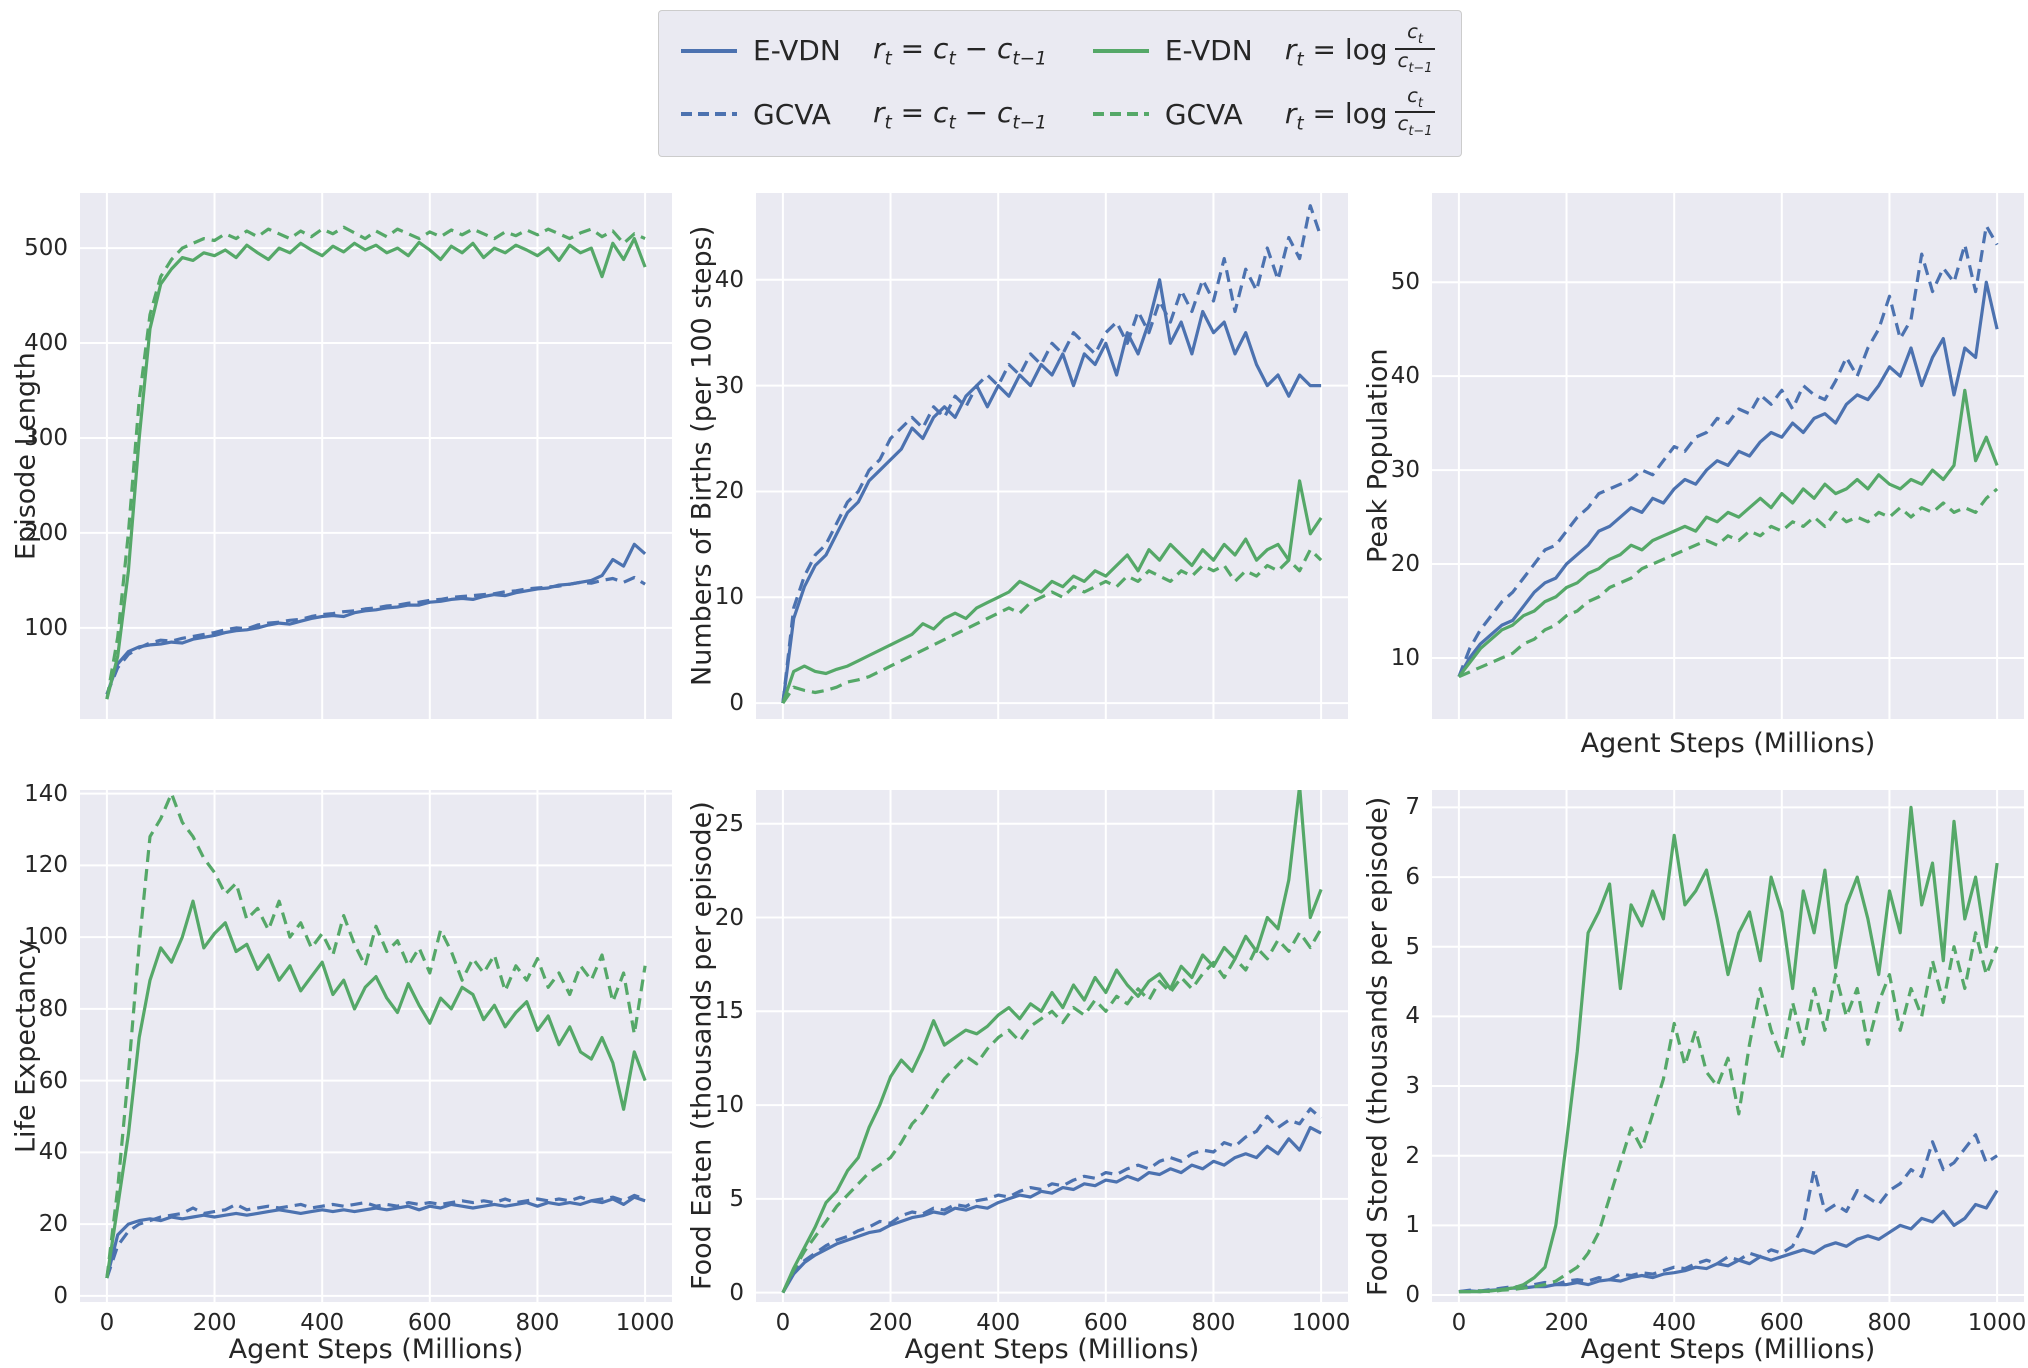 The width and height of the screenshot is (2028, 1368). I want to click on legend-entry-gcva-log: GCVA rt = log ct ct−1, so click(1264, 113).